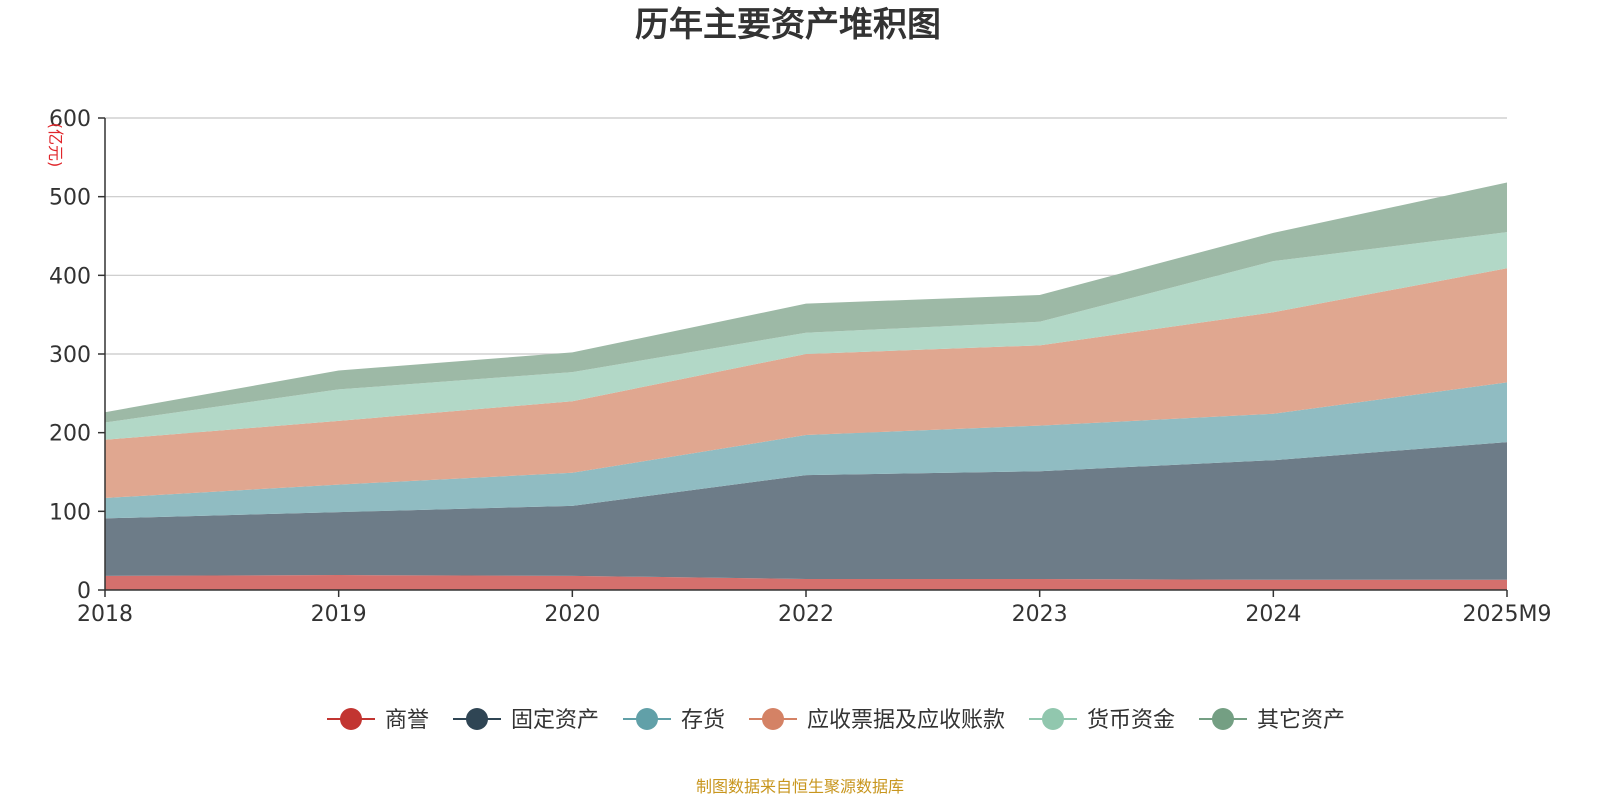 This screenshot has width=1600, height=800. Describe the element at coordinates (800, 786) in the screenshot. I see `source-note: 制图数据来自恒生聚源数据库` at that location.